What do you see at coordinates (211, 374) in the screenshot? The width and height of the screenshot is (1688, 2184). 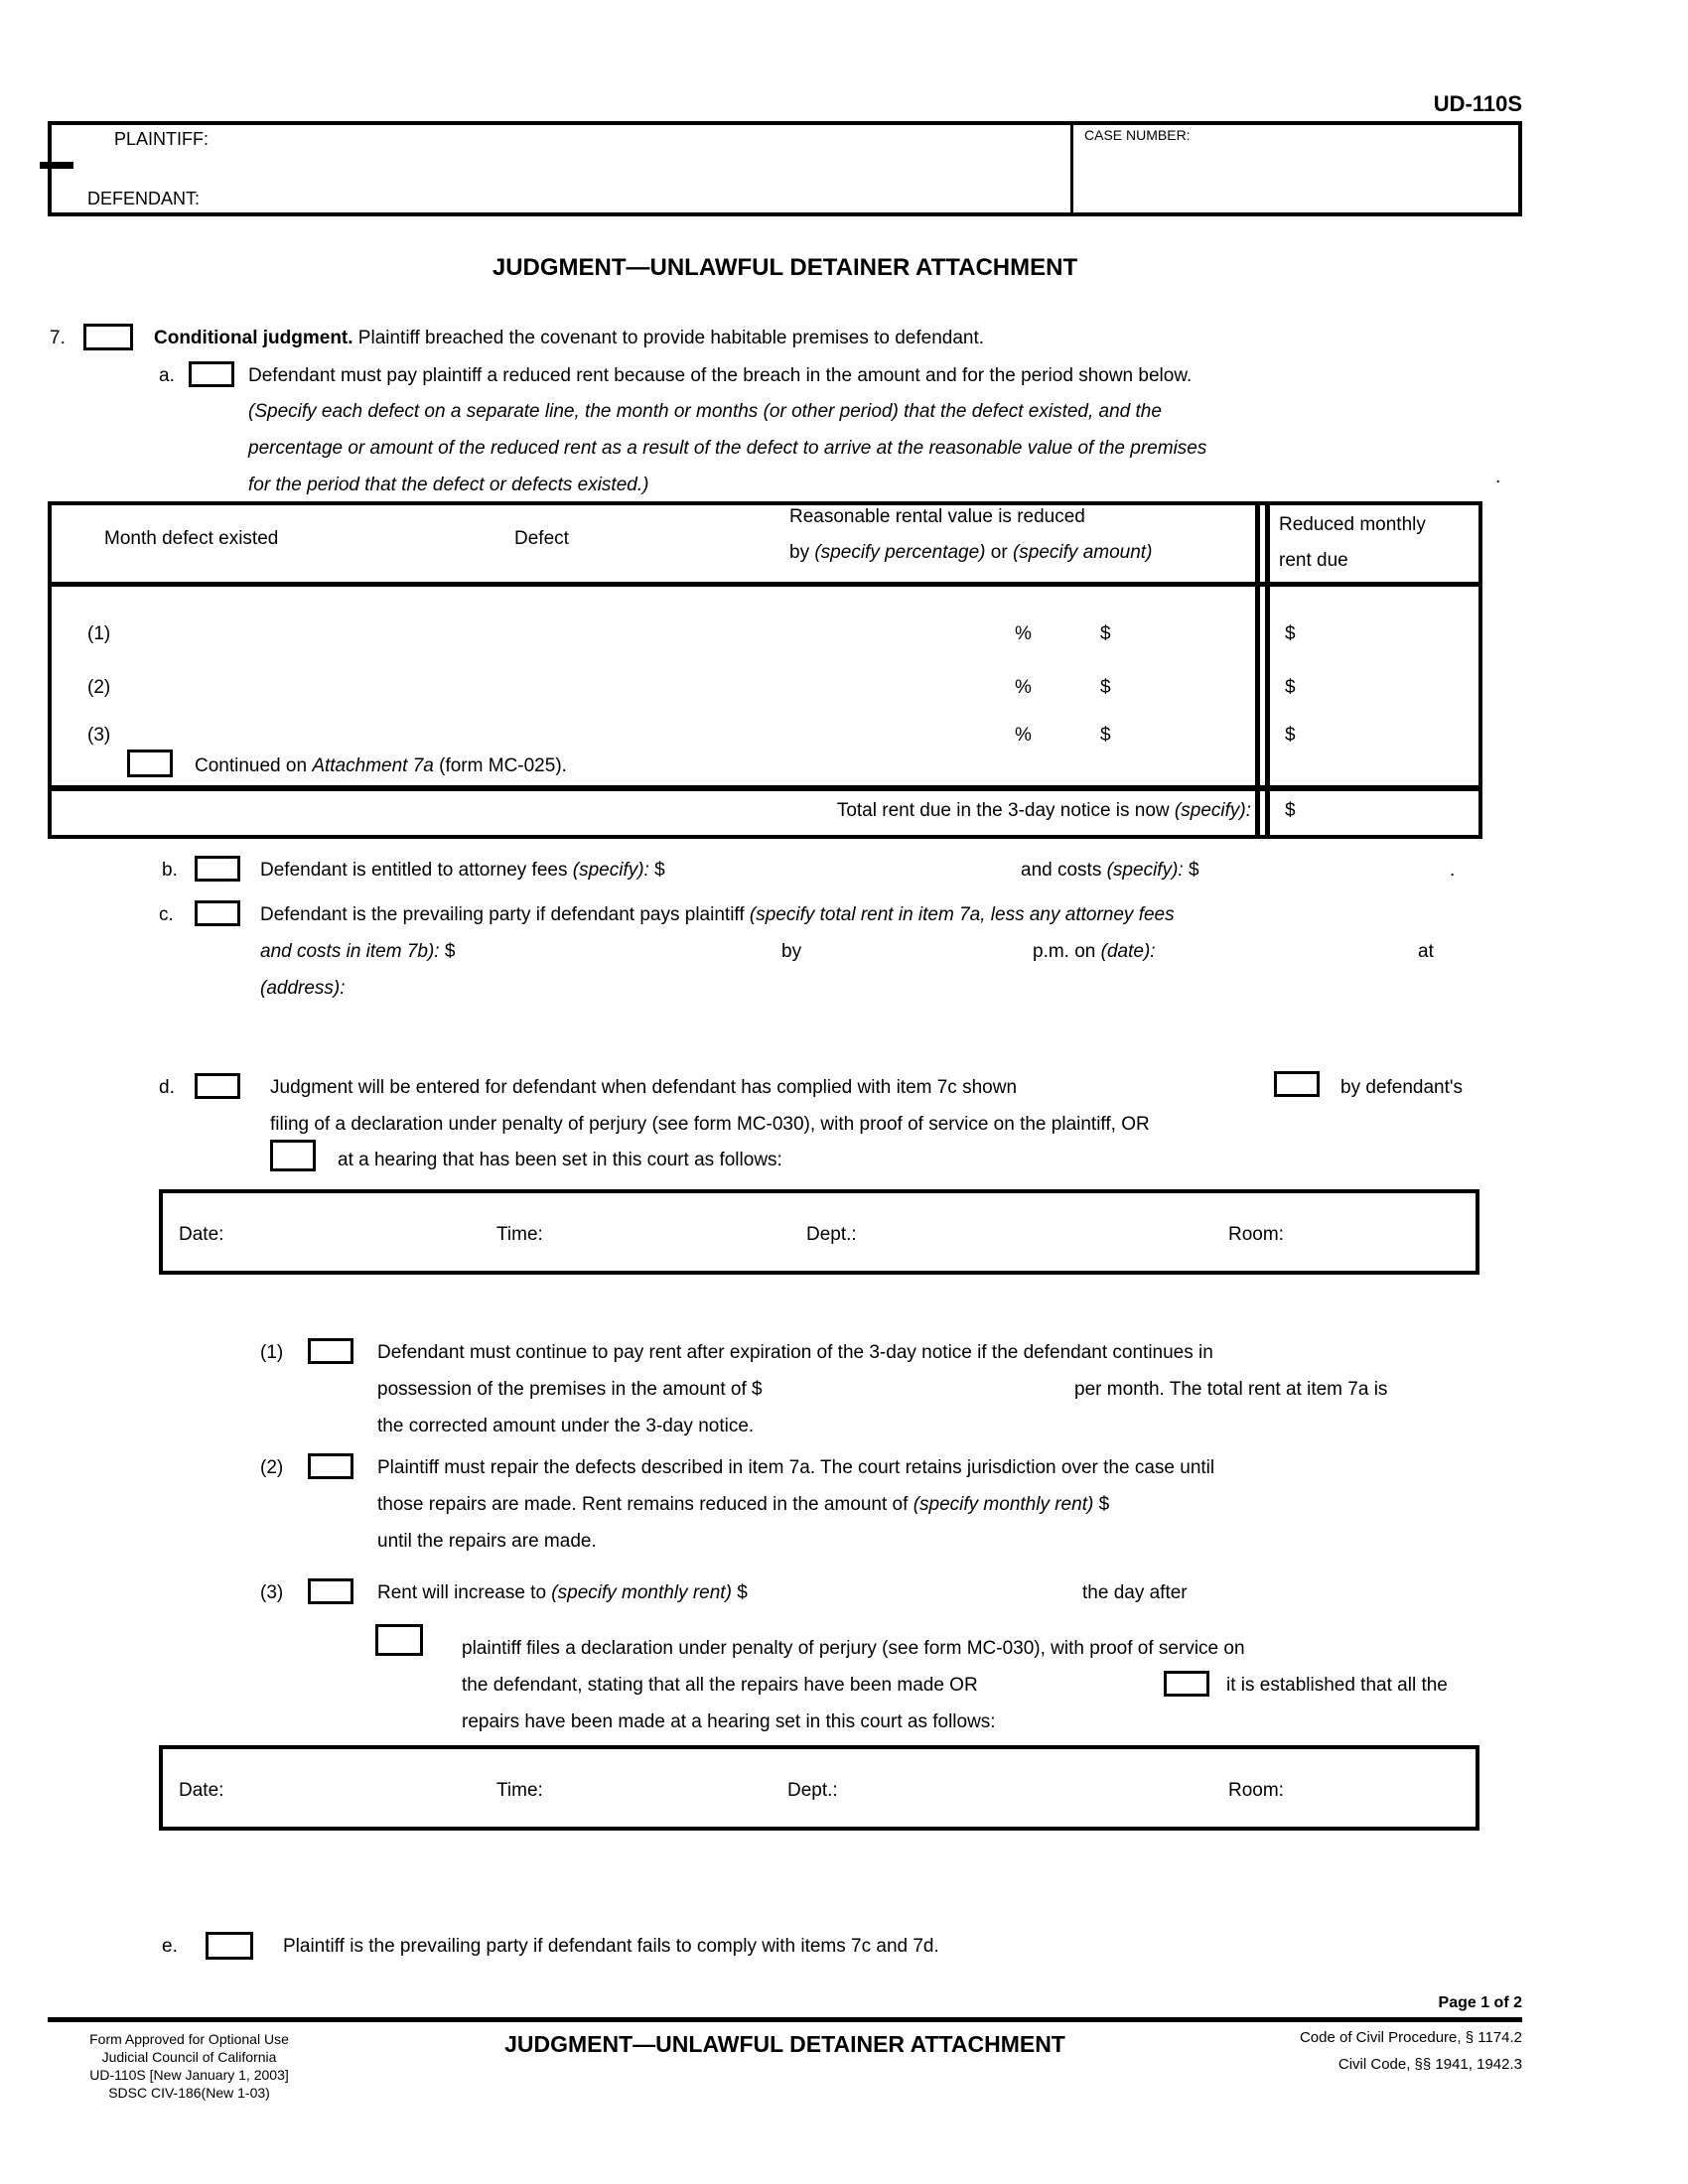 I see `checkbox-7a-reduced-rent` at bounding box center [211, 374].